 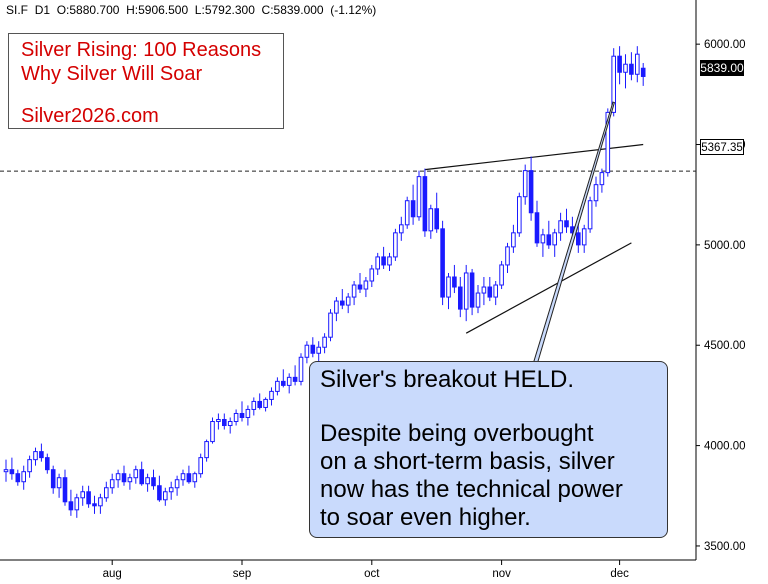 What do you see at coordinates (141, 50) in the screenshot?
I see `promo-title-line1: Silver Rising: 100 Reasons` at bounding box center [141, 50].